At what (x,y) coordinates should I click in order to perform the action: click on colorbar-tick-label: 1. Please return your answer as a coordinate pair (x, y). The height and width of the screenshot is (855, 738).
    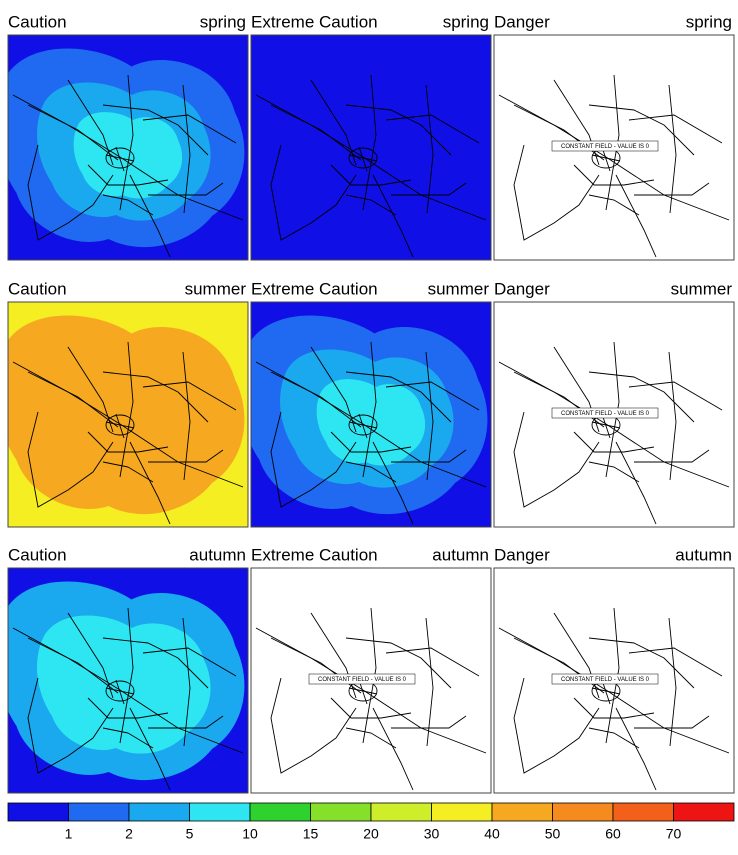
    Looking at the image, I should click on (69, 834).